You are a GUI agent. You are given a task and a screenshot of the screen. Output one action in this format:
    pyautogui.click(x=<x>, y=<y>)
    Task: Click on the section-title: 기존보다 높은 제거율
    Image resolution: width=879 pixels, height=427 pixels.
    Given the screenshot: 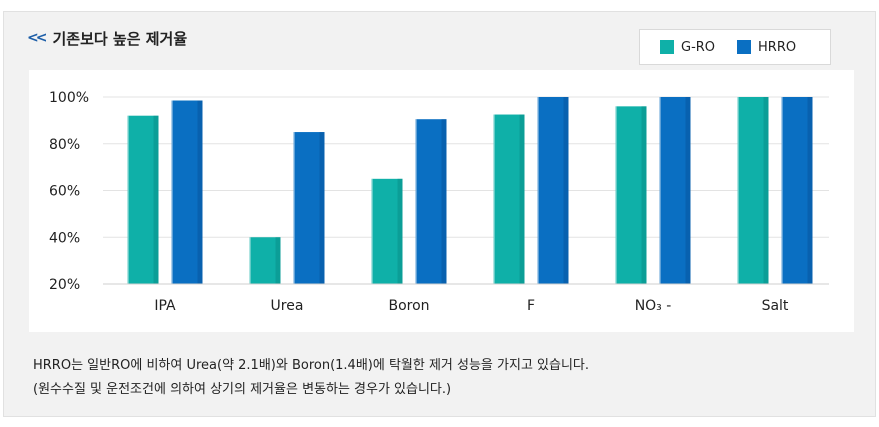 What is the action you would take?
    pyautogui.click(x=120, y=38)
    